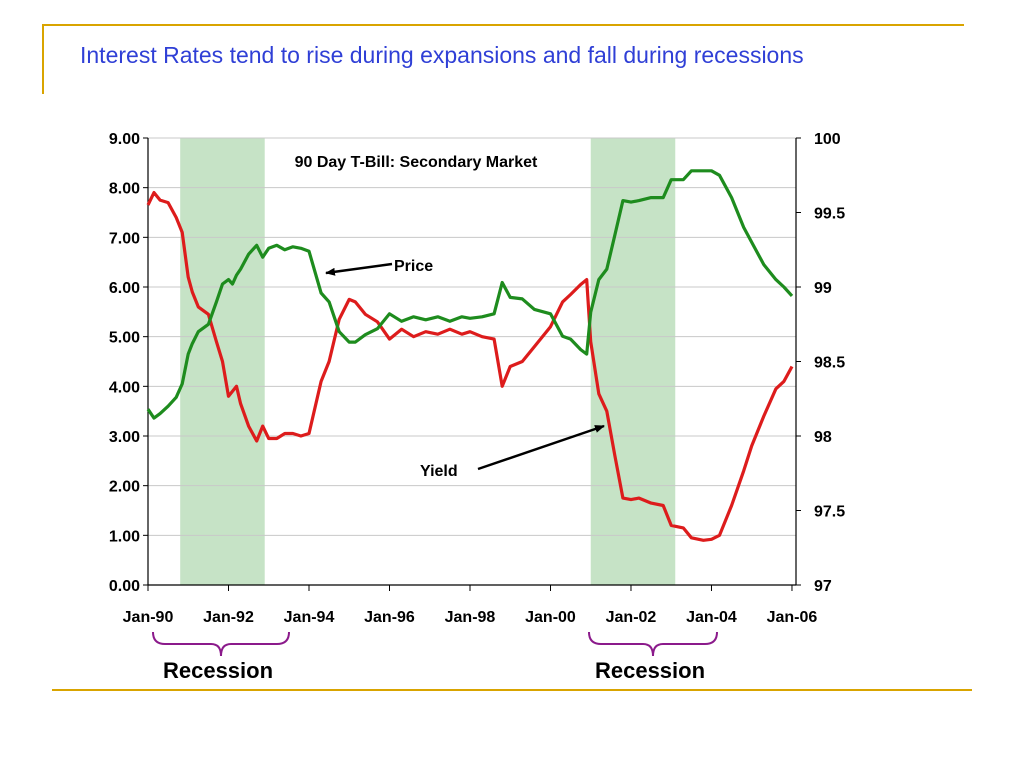 This screenshot has width=1024, height=768. Describe the element at coordinates (389, 617) in the screenshot. I see `x-tick-label: Jan-96` at that location.